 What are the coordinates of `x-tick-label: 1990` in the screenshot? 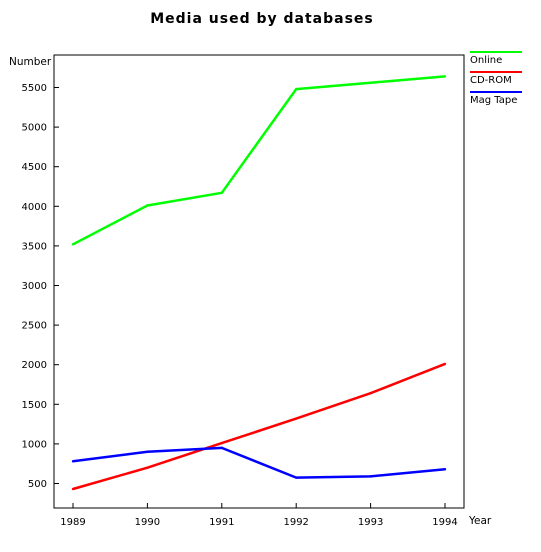 It's located at (147, 522).